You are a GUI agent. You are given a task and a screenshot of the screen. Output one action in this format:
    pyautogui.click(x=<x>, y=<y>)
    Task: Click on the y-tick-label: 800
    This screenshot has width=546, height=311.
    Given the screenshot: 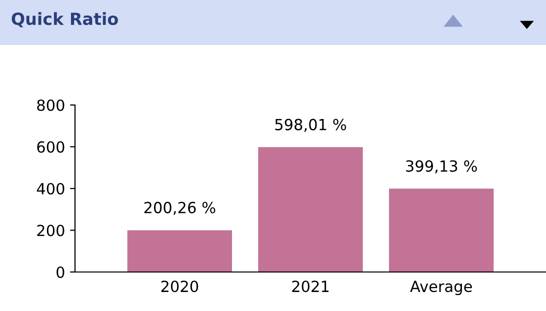 What is the action you would take?
    pyautogui.click(x=50, y=105)
    